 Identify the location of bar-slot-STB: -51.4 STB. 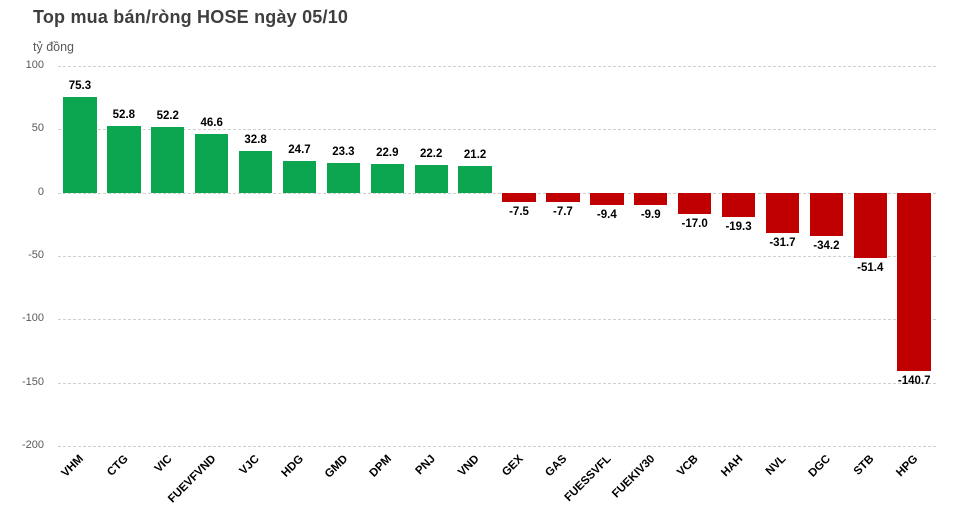
(870, 272).